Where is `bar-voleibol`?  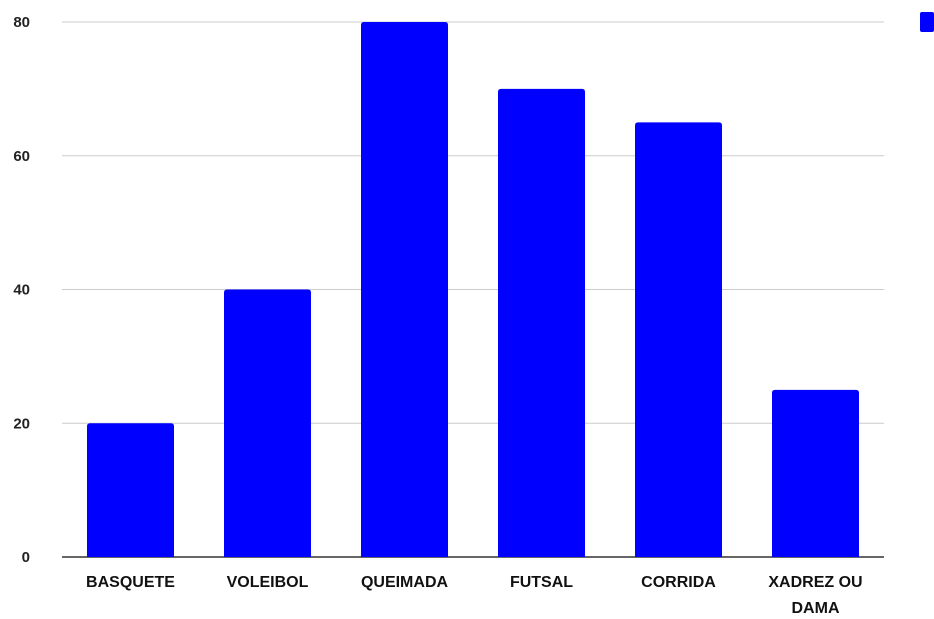
bar-voleibol is located at coordinates (267, 423).